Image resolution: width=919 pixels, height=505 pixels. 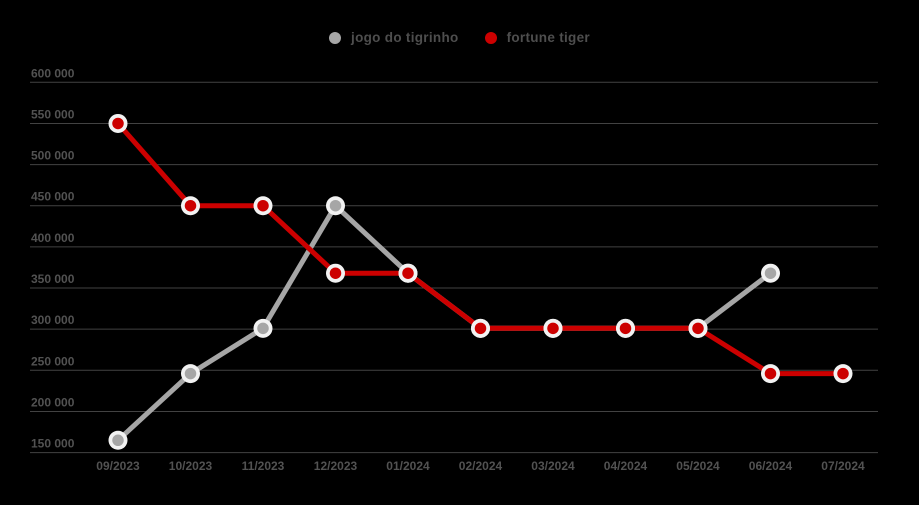 I want to click on y-axis-tick-label: 200 000, so click(x=53, y=402).